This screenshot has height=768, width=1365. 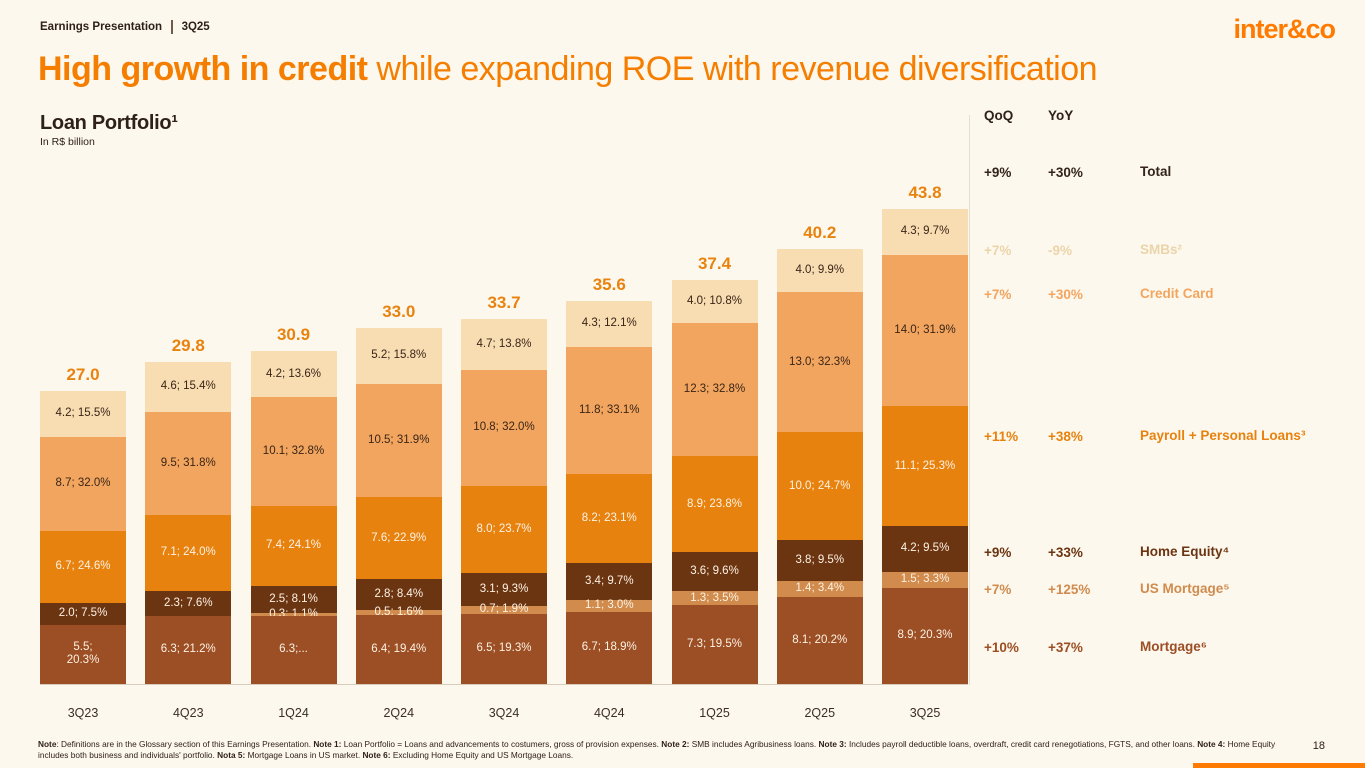 What do you see at coordinates (188, 603) in the screenshot?
I see `bar-segment-home-equity: 2.3; 7.6%` at bounding box center [188, 603].